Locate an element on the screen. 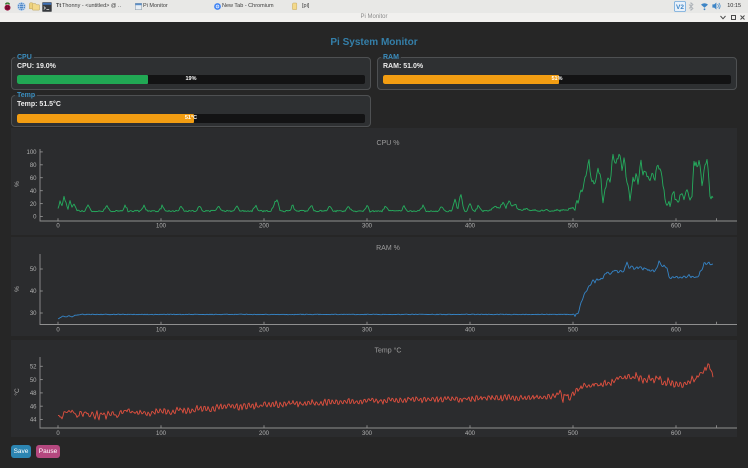  svg-text: 30 is located at coordinates (33, 314).